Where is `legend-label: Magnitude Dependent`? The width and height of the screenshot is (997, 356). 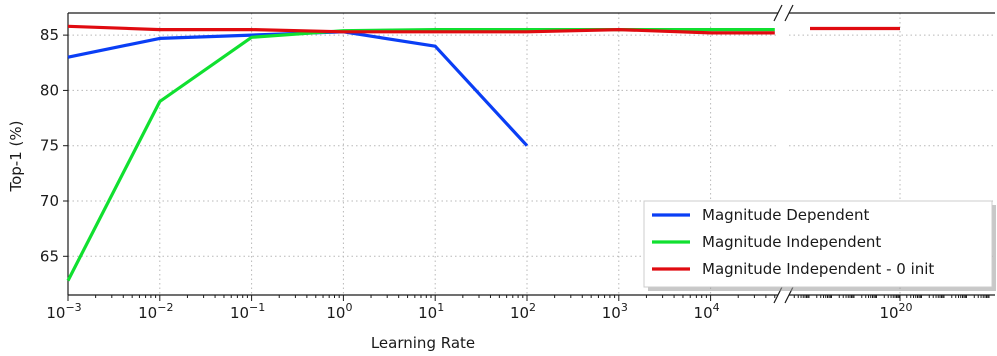
legend-label: Magnitude Dependent is located at coordinates (786, 215).